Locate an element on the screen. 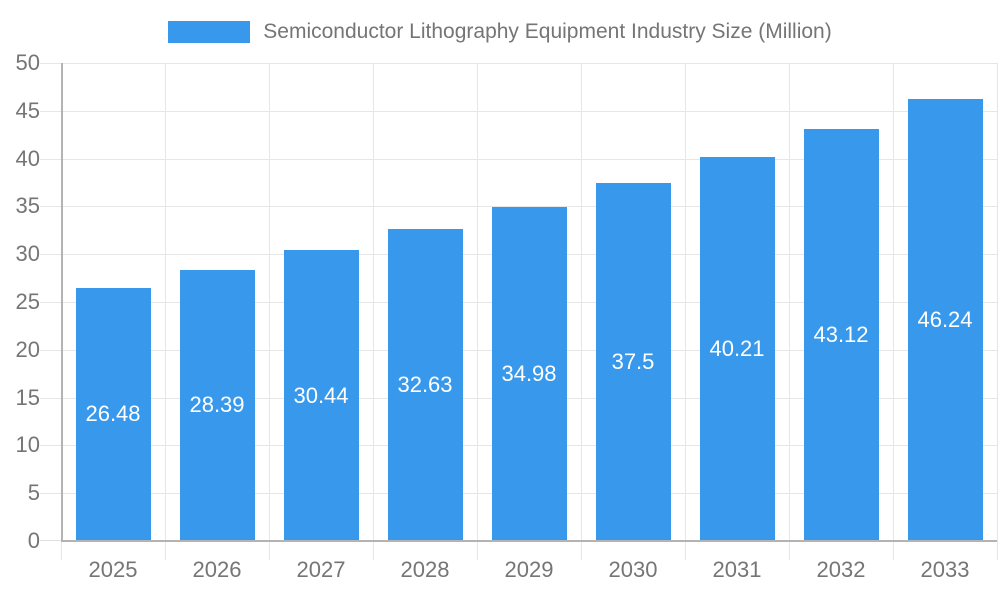  y-tick-label-45: 45 is located at coordinates (27, 110).